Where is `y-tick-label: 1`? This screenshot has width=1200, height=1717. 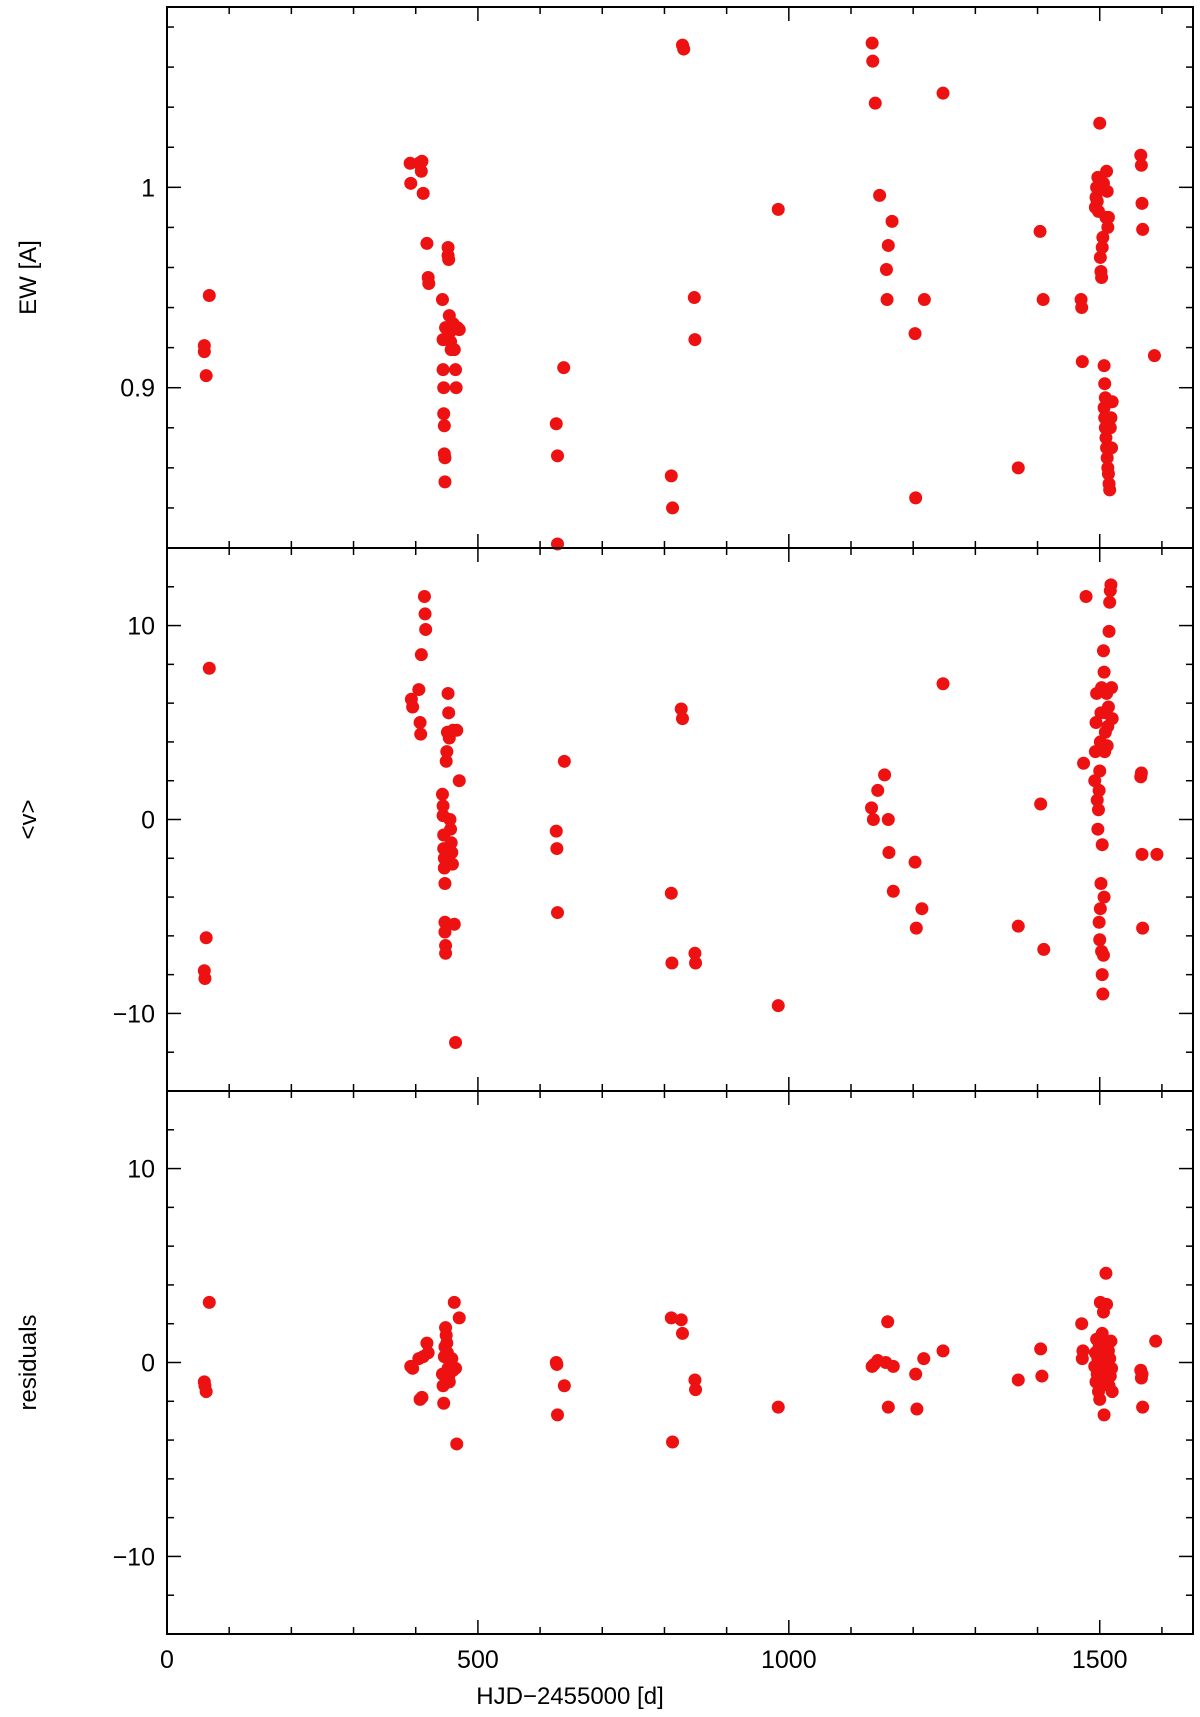
y-tick-label: 1 is located at coordinates (148, 188).